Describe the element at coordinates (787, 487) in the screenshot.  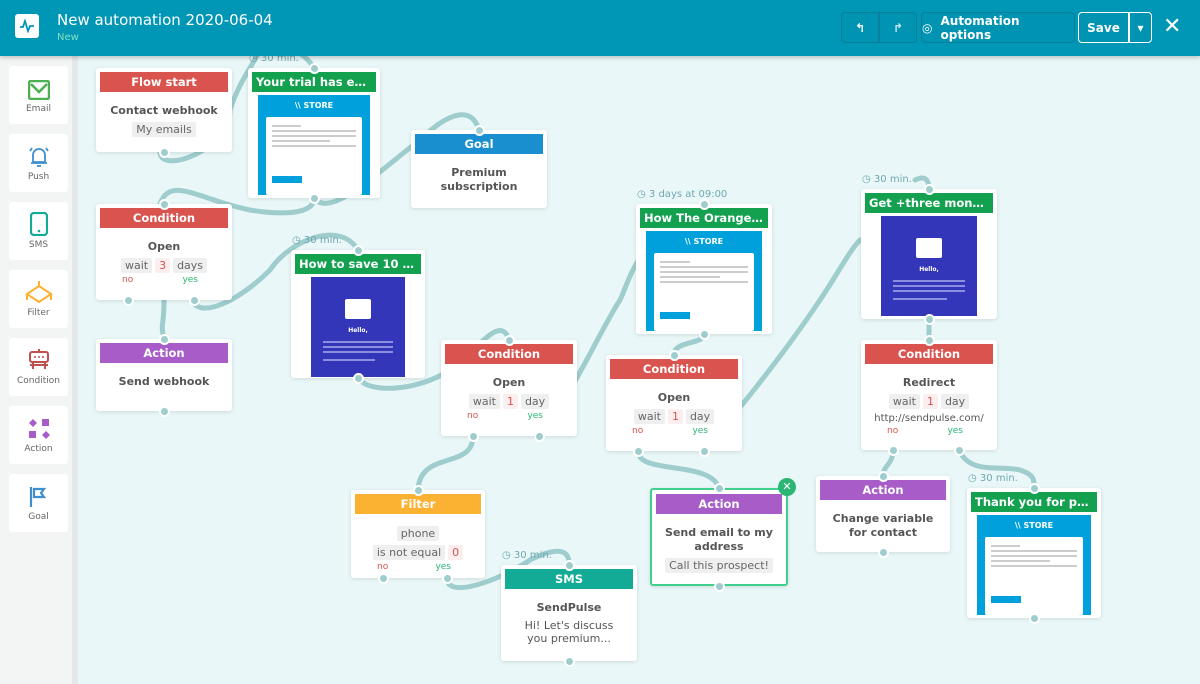
I see `delete-node-button: ✕` at that location.